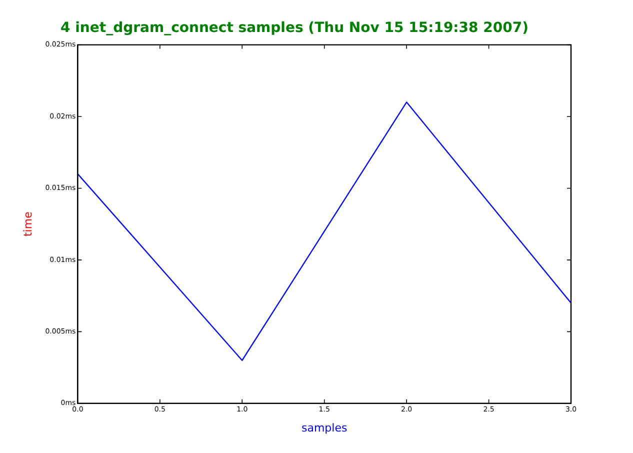 The height and width of the screenshot is (453, 633). What do you see at coordinates (27, 224) in the screenshot?
I see `y-axis-title: time` at bounding box center [27, 224].